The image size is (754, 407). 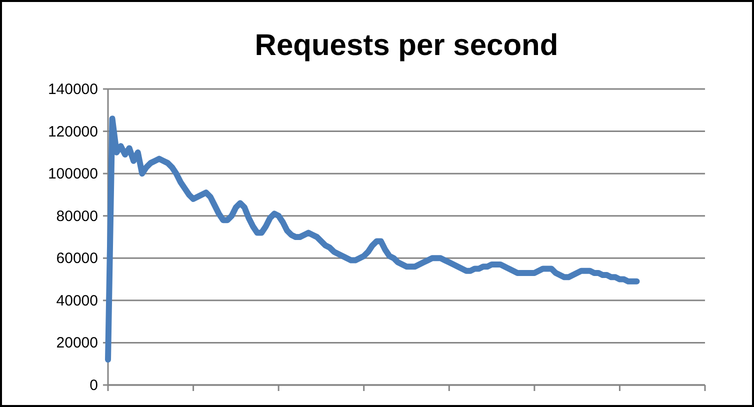 I want to click on y-tick-label: 60000, so click(x=77, y=259).